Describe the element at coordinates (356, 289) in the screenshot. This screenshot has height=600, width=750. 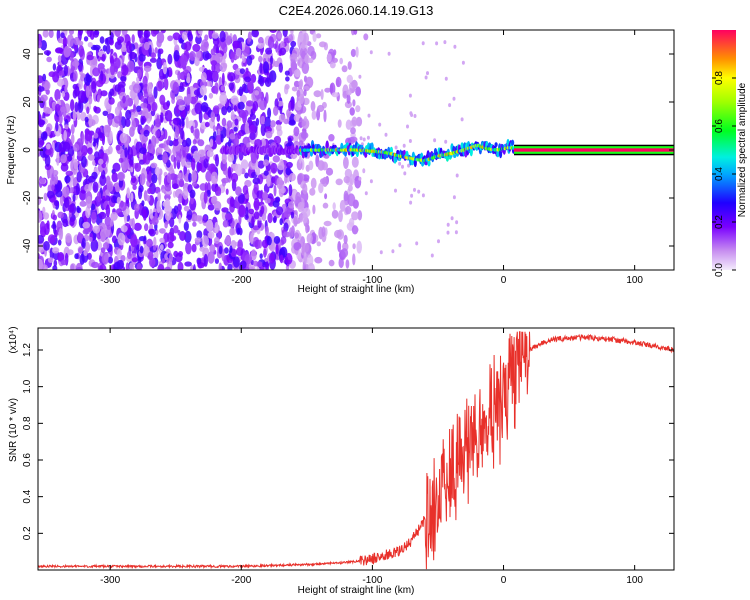
I see `spectrogram-x-axis-label: Height of straight line (km)` at that location.